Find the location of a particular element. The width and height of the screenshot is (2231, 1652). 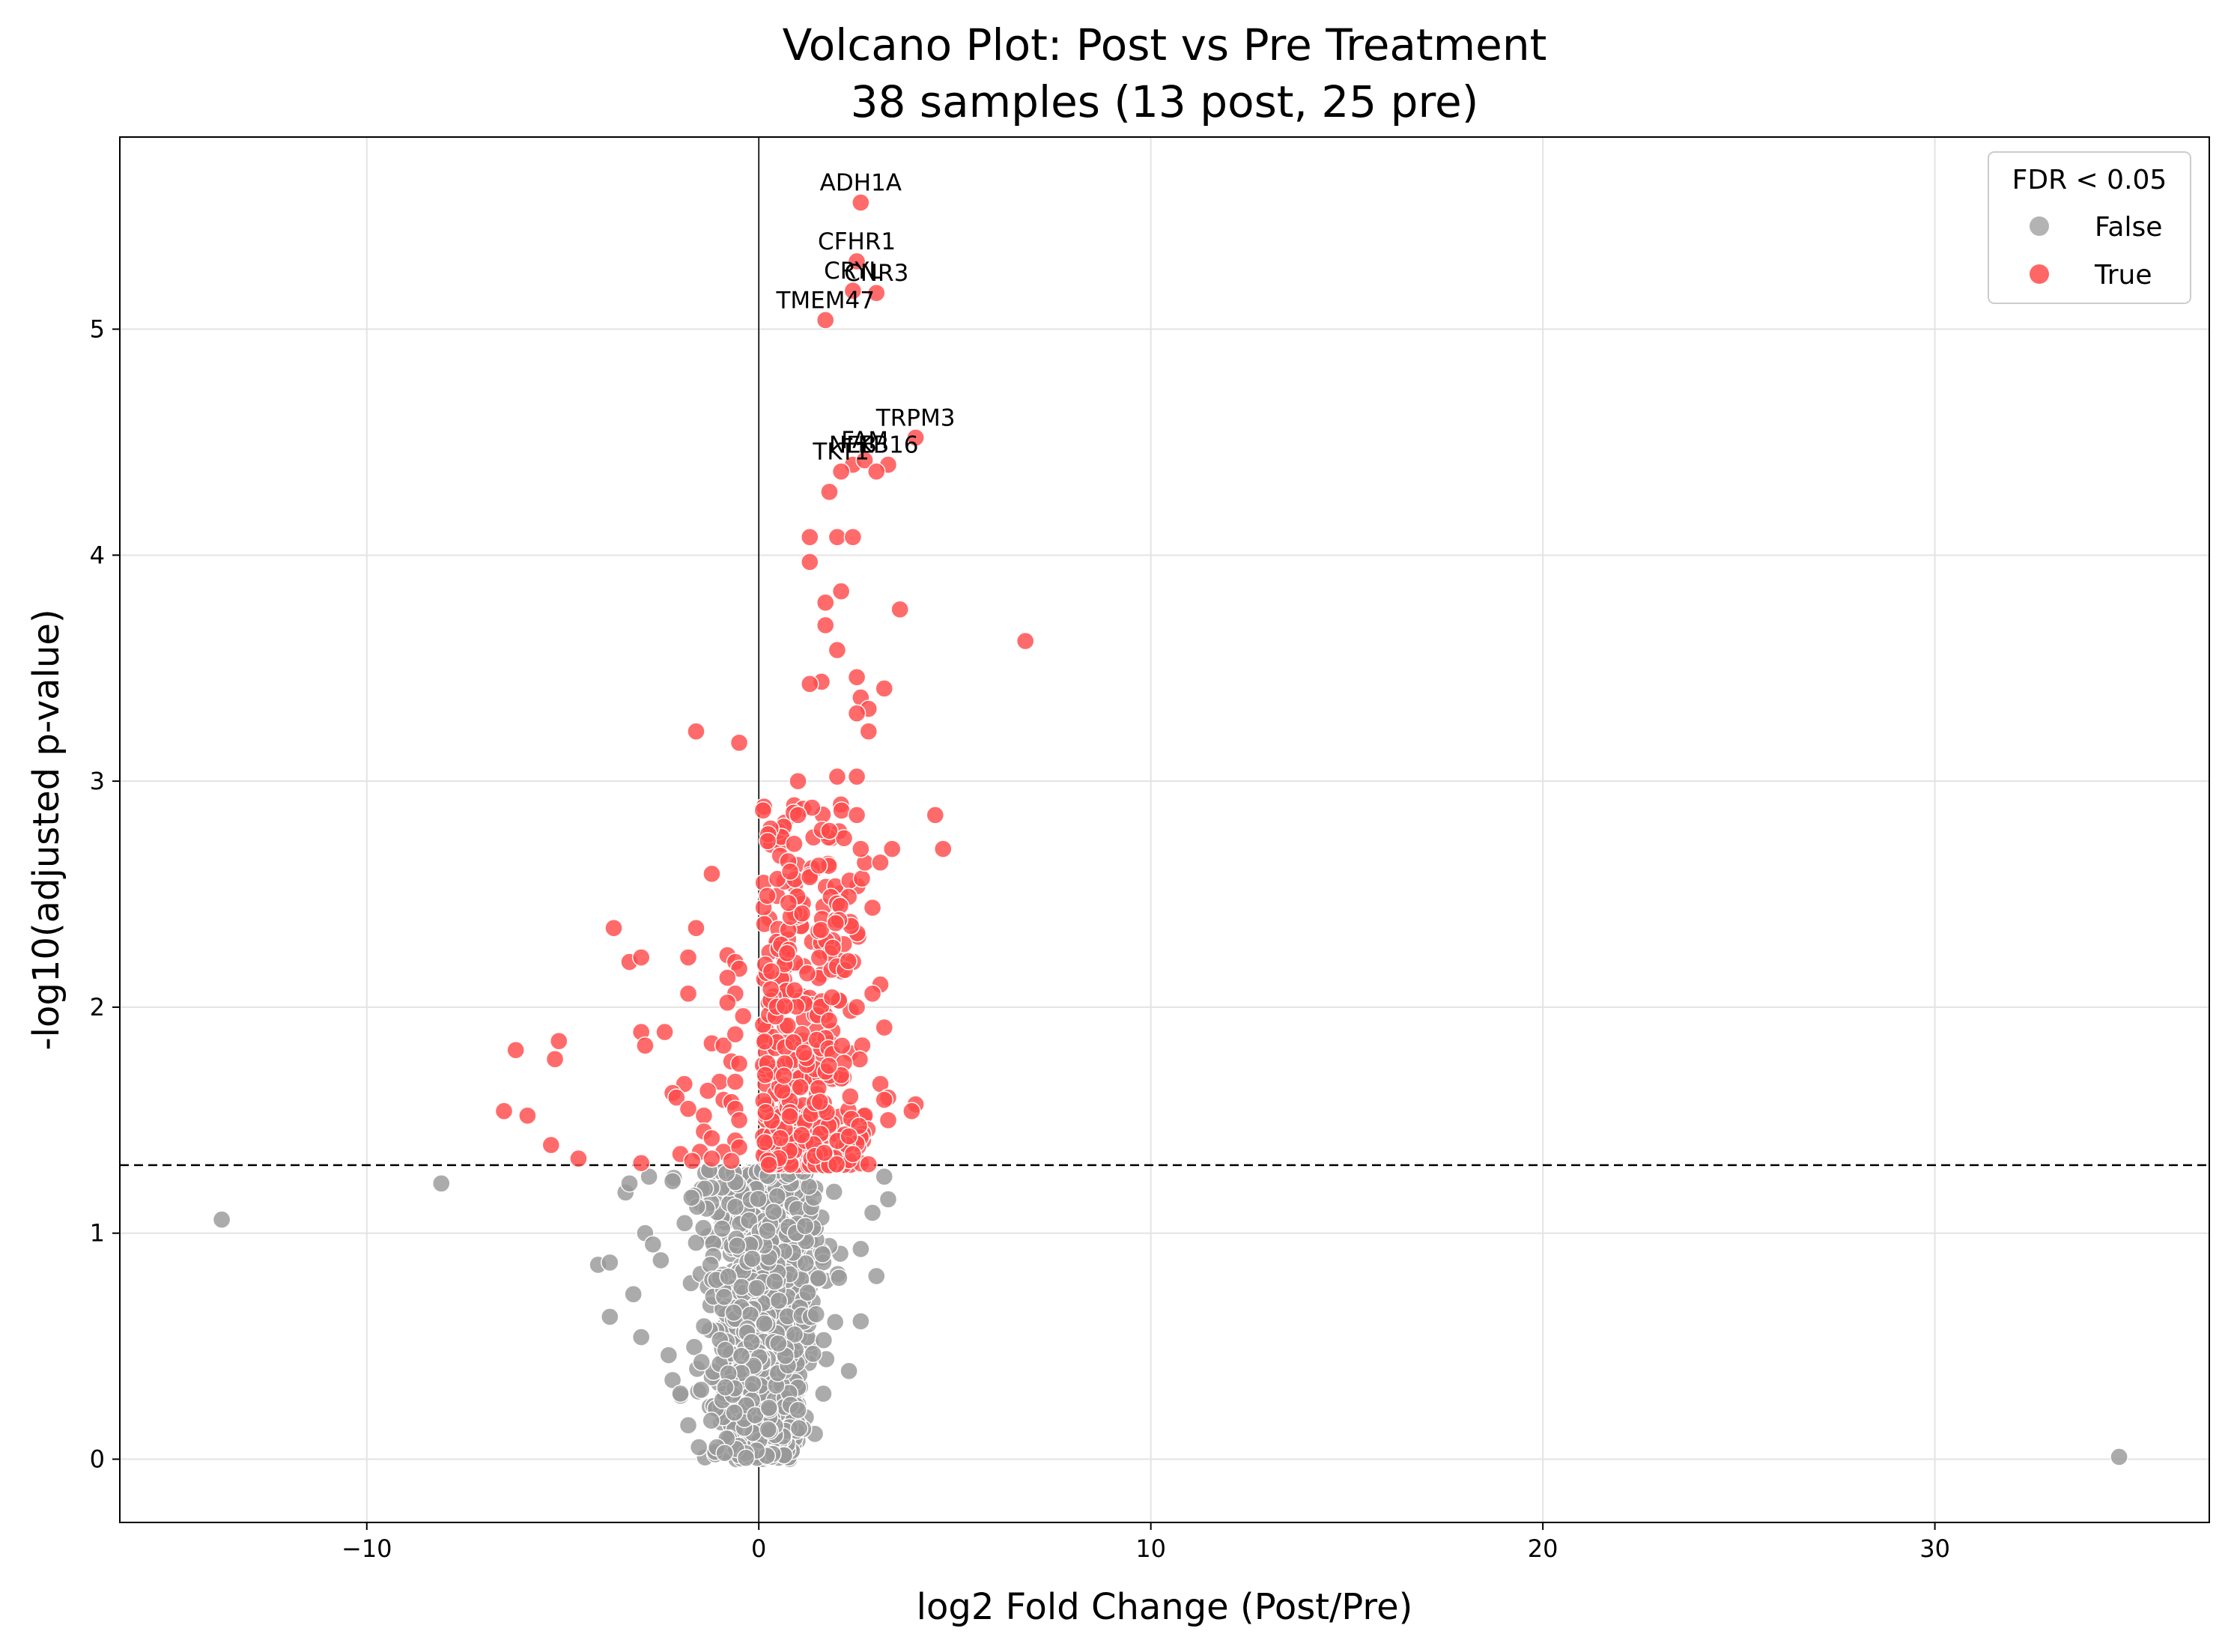

y-tick-label: 0 is located at coordinates (97, 1459).